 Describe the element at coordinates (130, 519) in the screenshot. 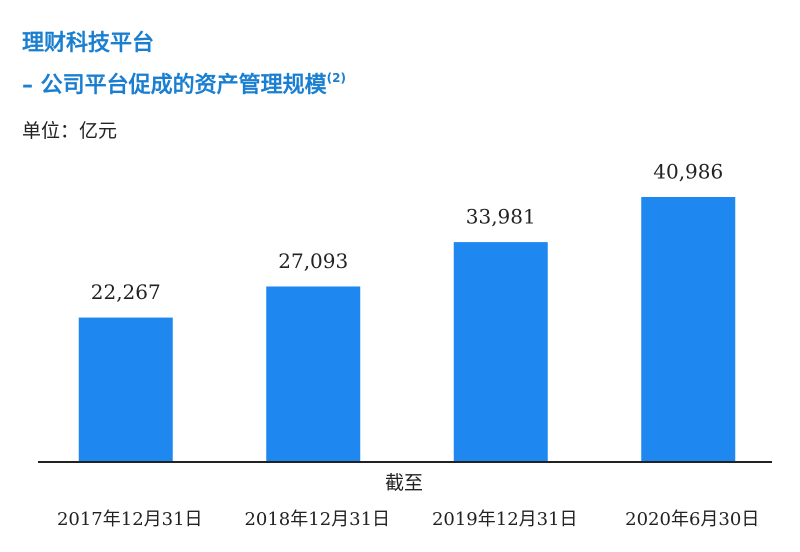

I see `x-tick-label: 2017年12月31日` at that location.